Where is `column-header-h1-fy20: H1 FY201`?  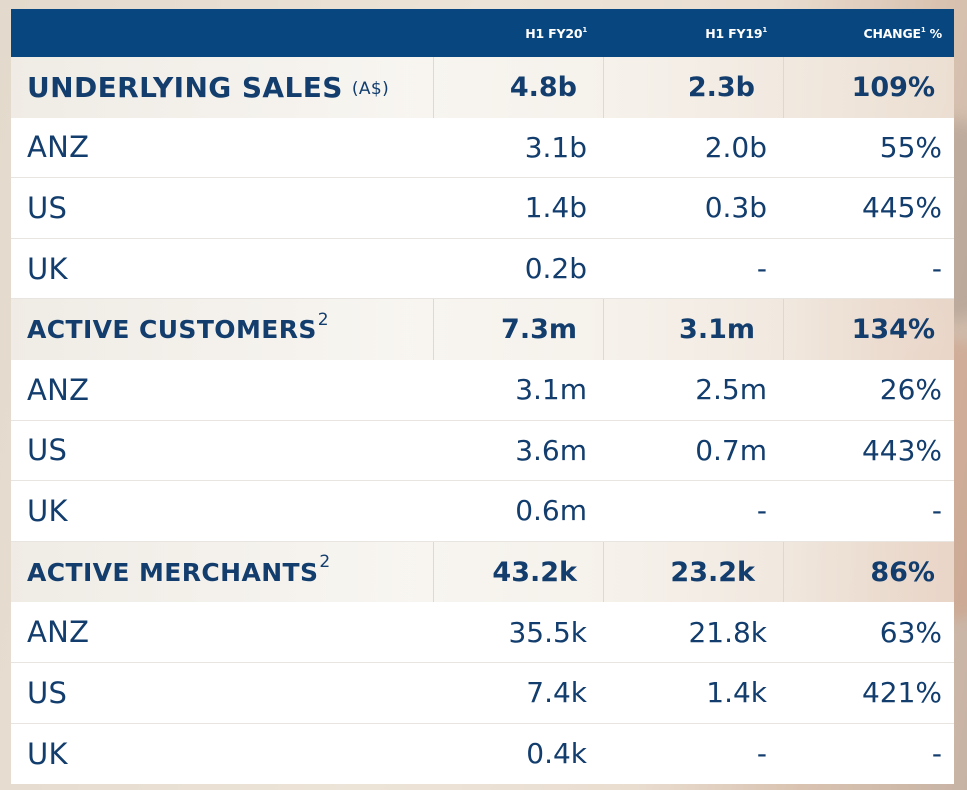 column-header-h1-fy20: H1 FY201 is located at coordinates (556, 33).